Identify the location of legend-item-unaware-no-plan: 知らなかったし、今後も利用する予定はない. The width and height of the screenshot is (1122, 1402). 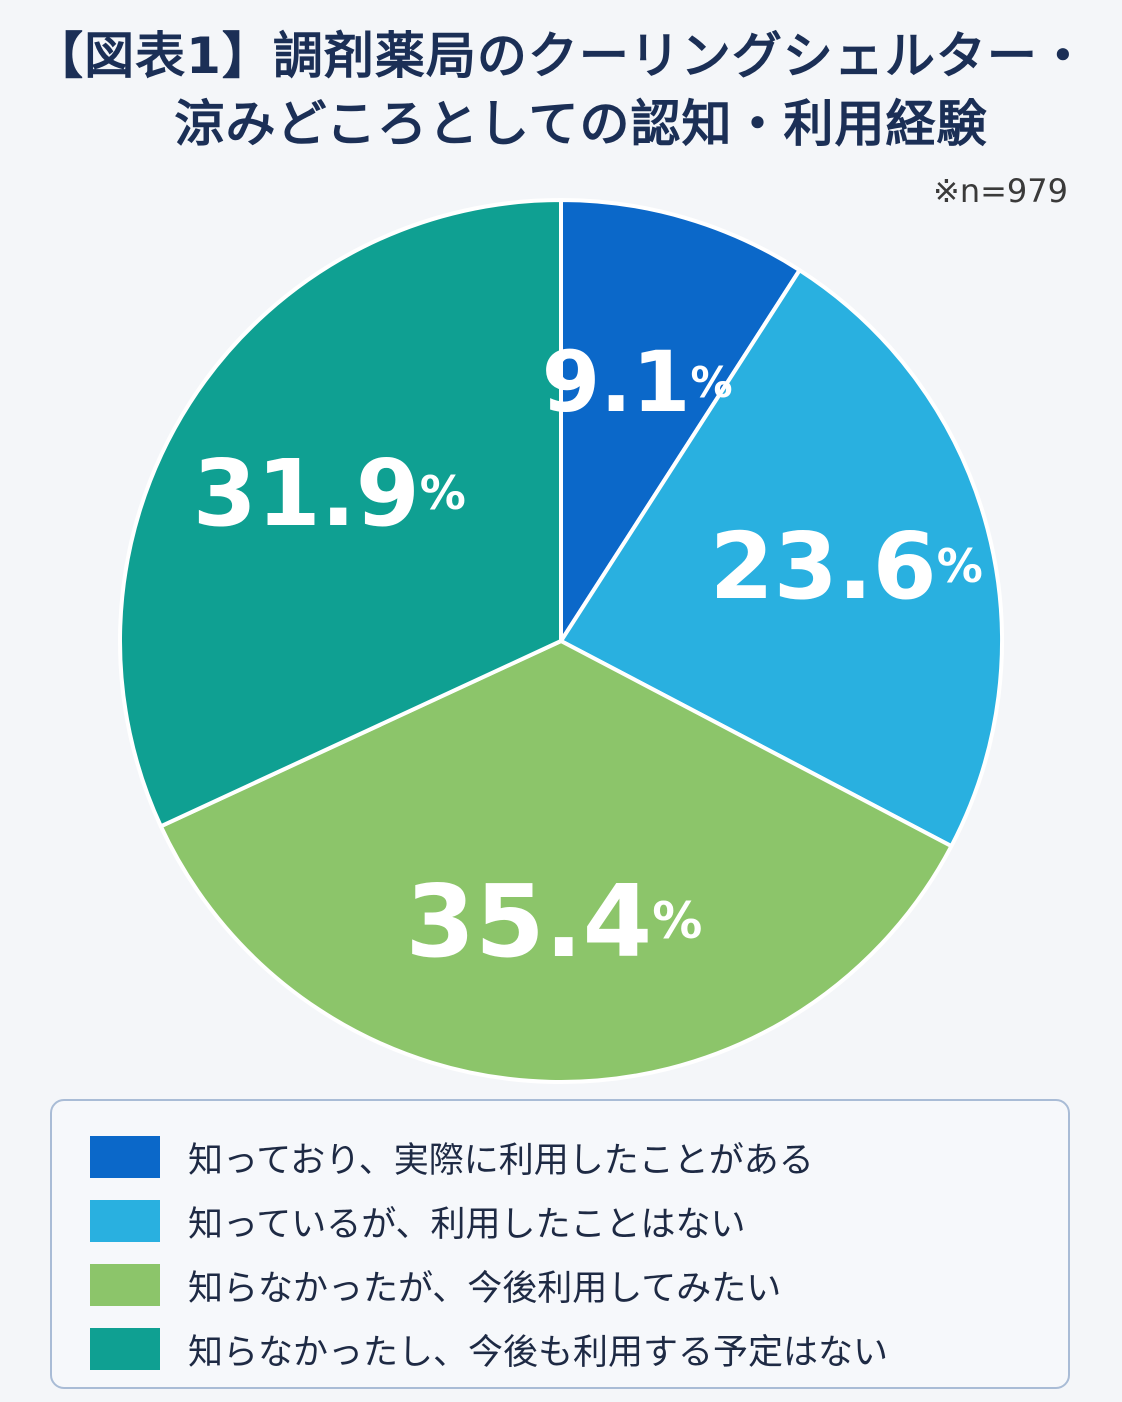
(579, 1349).